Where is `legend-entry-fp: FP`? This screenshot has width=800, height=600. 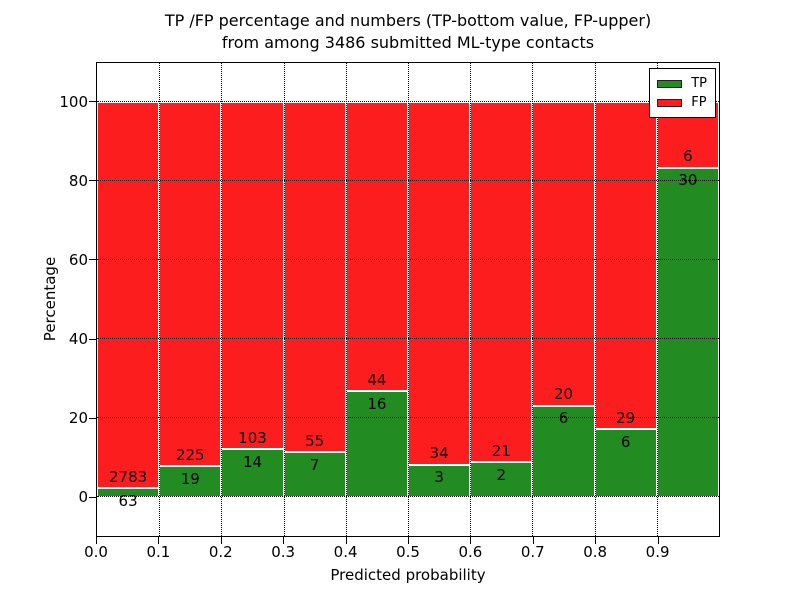 legend-entry-fp: FP is located at coordinates (682, 102).